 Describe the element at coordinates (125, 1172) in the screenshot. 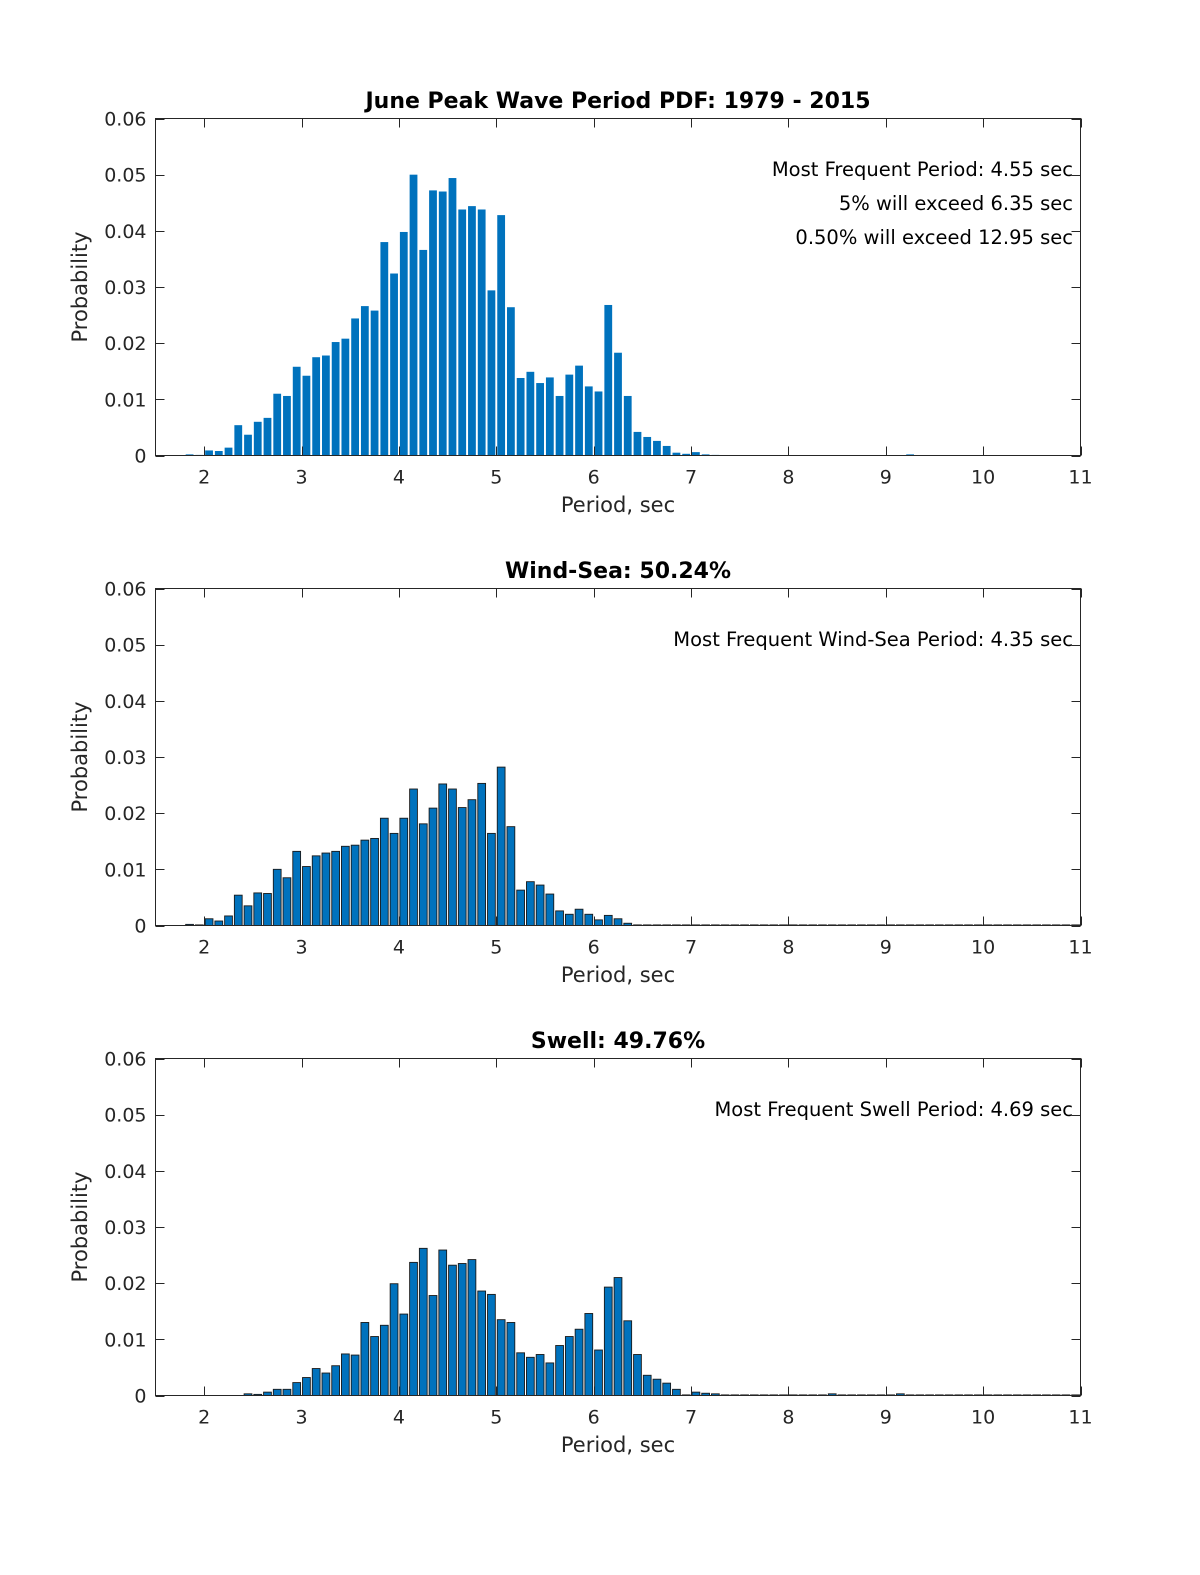

I see `y-tick-label: 0.04` at that location.